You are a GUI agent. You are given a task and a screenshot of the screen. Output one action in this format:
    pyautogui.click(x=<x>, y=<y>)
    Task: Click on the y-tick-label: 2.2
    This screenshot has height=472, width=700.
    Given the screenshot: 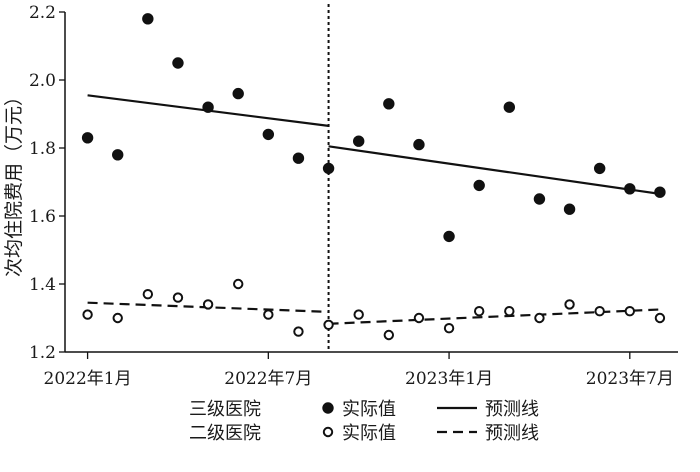 What is the action you would take?
    pyautogui.click(x=42, y=13)
    